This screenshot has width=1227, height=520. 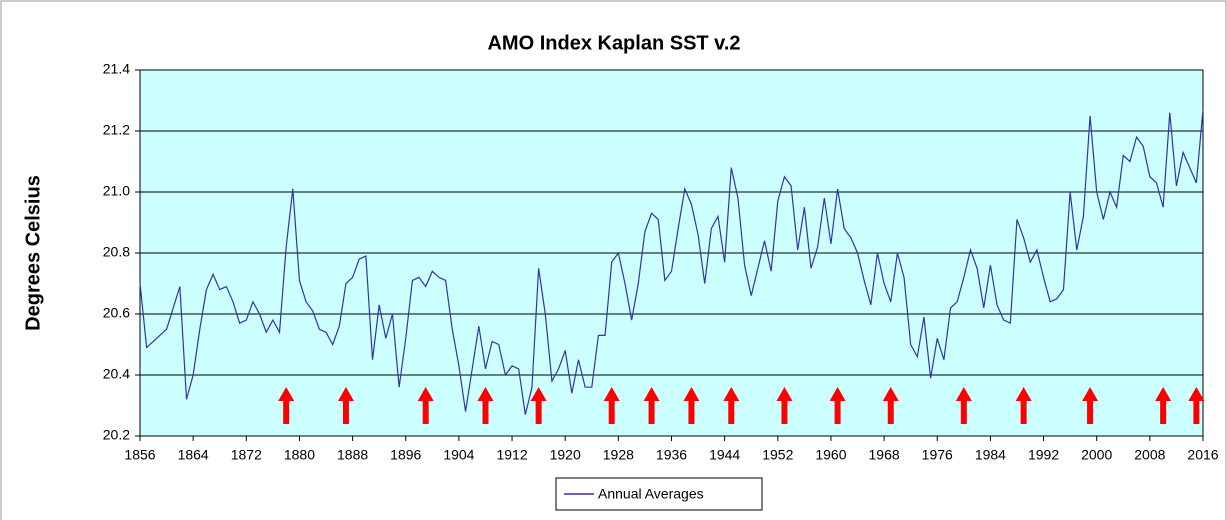 I want to click on x-tick-label: 1912, so click(x=511, y=455).